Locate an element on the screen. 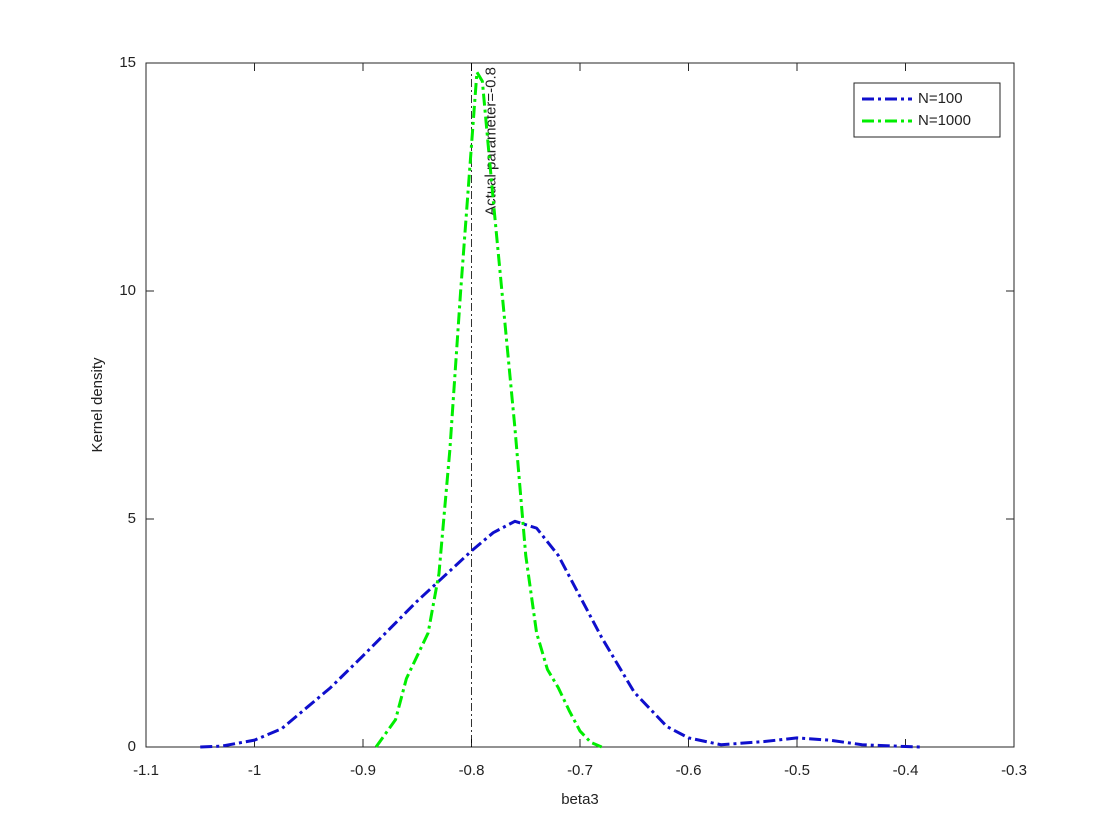 The height and width of the screenshot is (840, 1120). x-tick-label: -1 is located at coordinates (254, 770).